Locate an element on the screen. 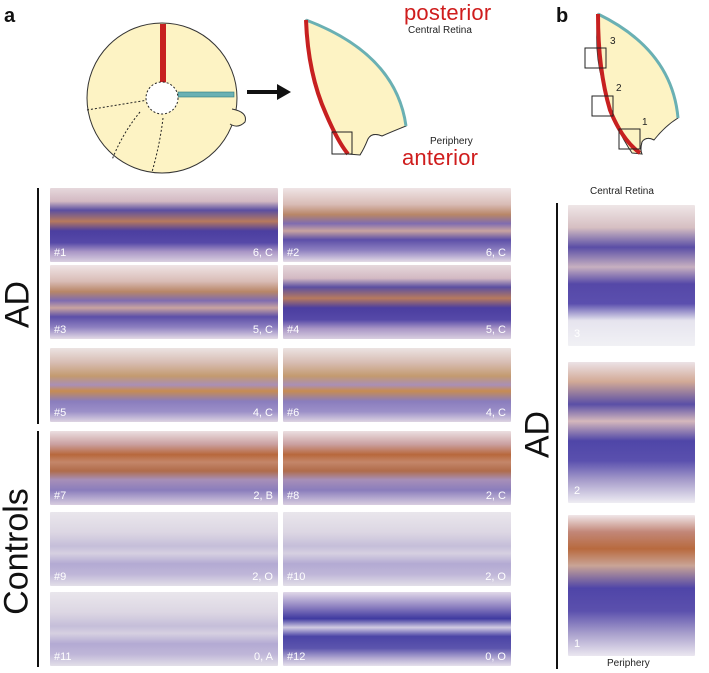  ad-group-label: AD is located at coordinates (18, 304).